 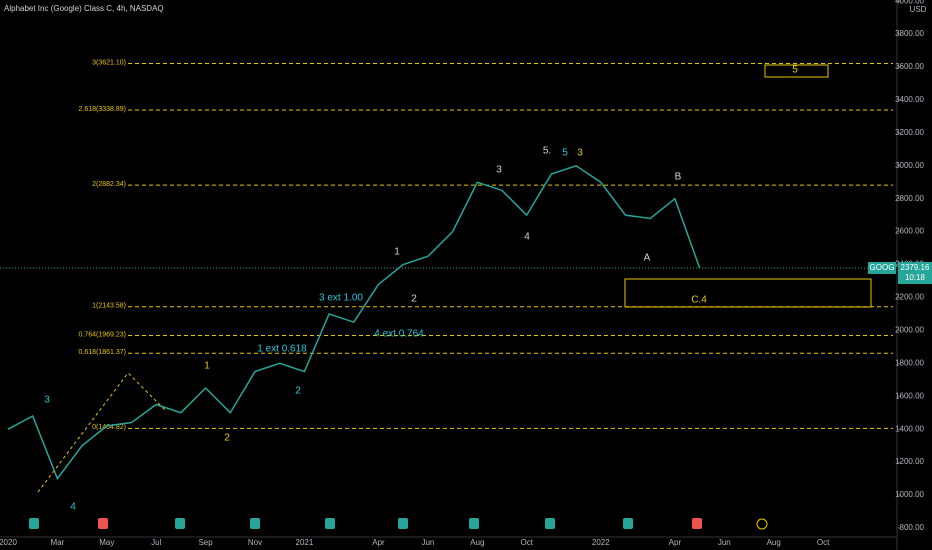 What do you see at coordinates (909, 99) in the screenshot?
I see `y-tick-label: 3400.00` at bounding box center [909, 99].